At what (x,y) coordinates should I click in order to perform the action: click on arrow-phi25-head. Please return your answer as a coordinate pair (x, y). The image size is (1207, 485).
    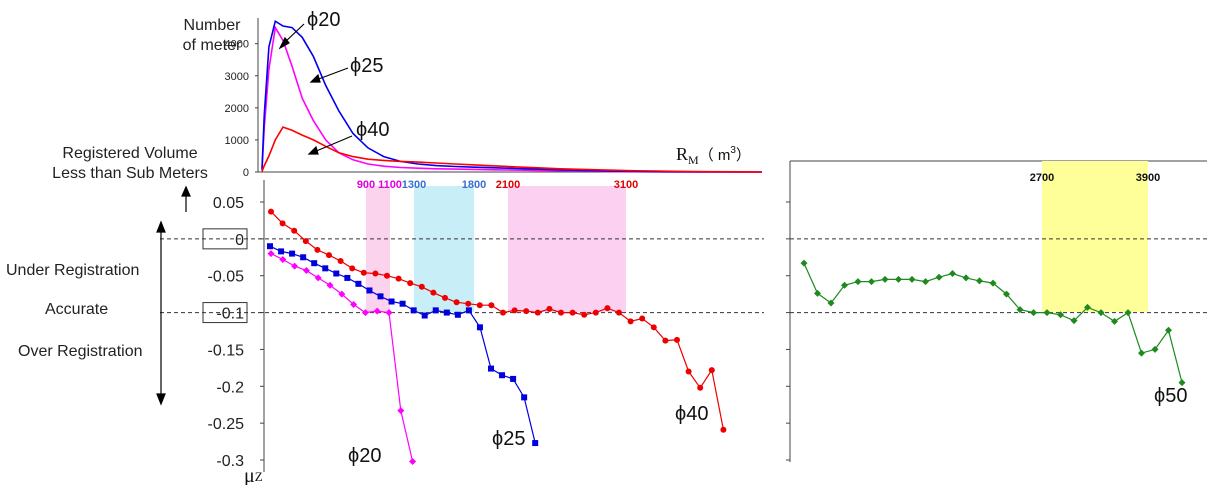
    Looking at the image, I should click on (315, 78).